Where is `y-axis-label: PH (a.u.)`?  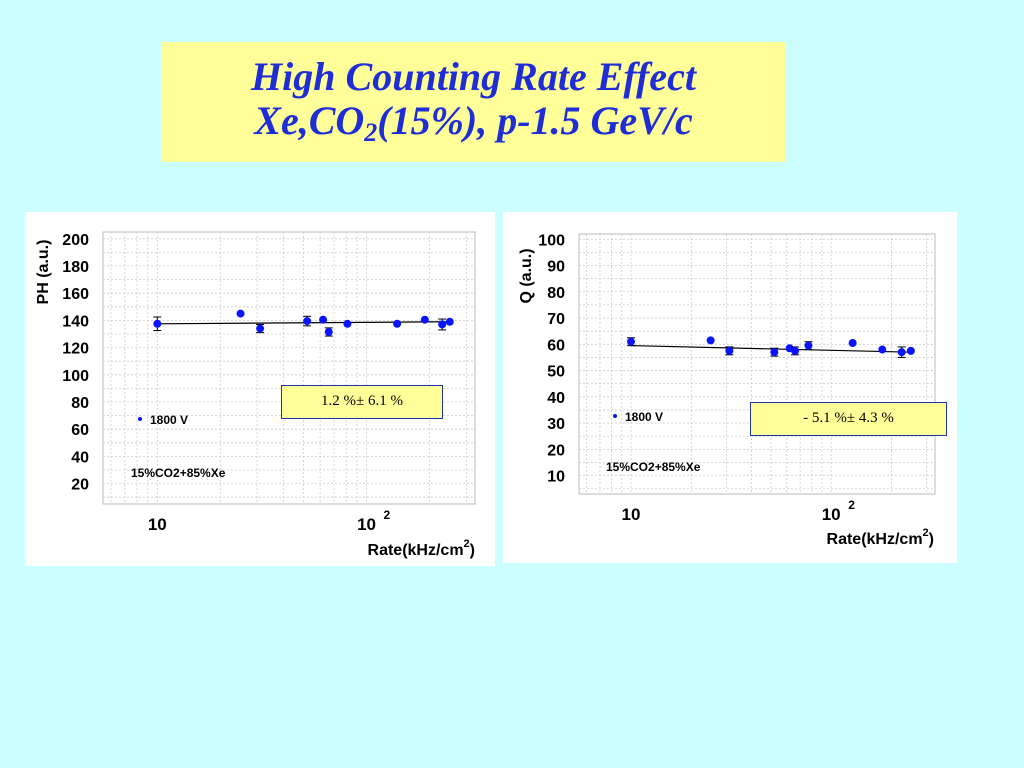 y-axis-label: PH (a.u.) is located at coordinates (43, 272).